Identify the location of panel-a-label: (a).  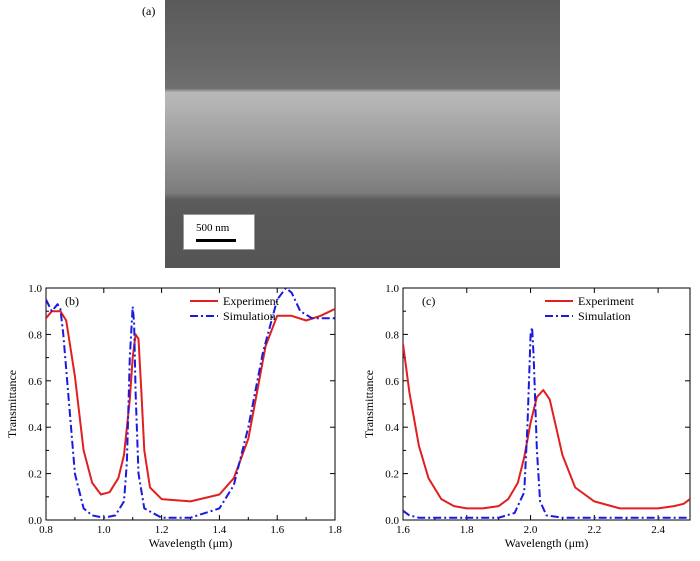
(149, 11).